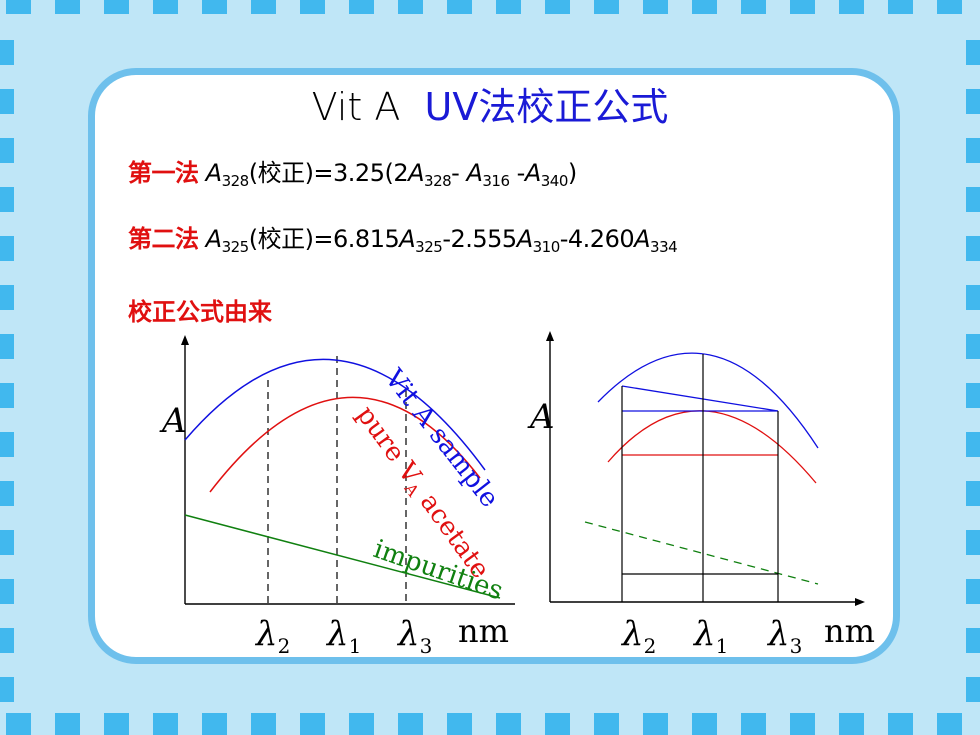 The image size is (980, 735). Describe the element at coordinates (324, 239) in the screenshot. I see `method-2-text: (校正)=6.815` at that location.